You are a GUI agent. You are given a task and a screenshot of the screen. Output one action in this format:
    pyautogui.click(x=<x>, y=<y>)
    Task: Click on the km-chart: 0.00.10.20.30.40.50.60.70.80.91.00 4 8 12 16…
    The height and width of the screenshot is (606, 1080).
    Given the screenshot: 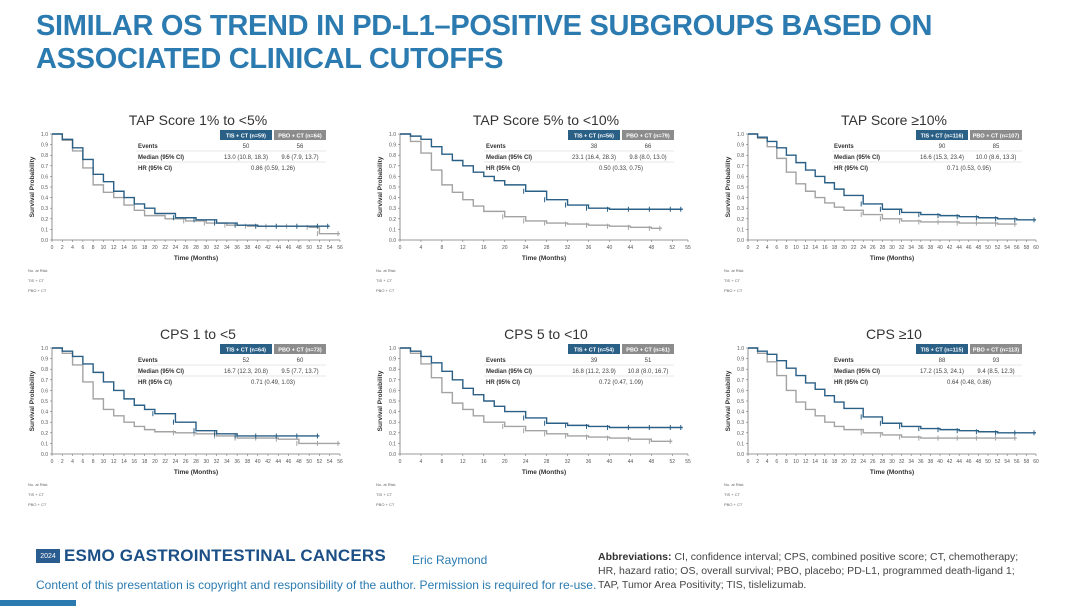 What is the action you would take?
    pyautogui.click(x=533, y=425)
    